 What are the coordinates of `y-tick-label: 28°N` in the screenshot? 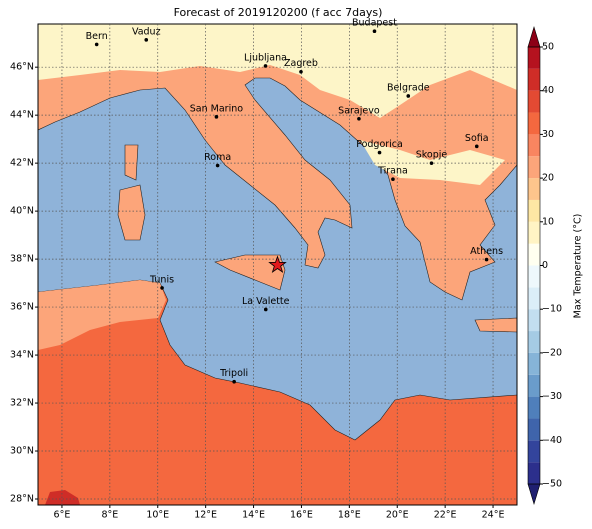 It's located at (22, 499).